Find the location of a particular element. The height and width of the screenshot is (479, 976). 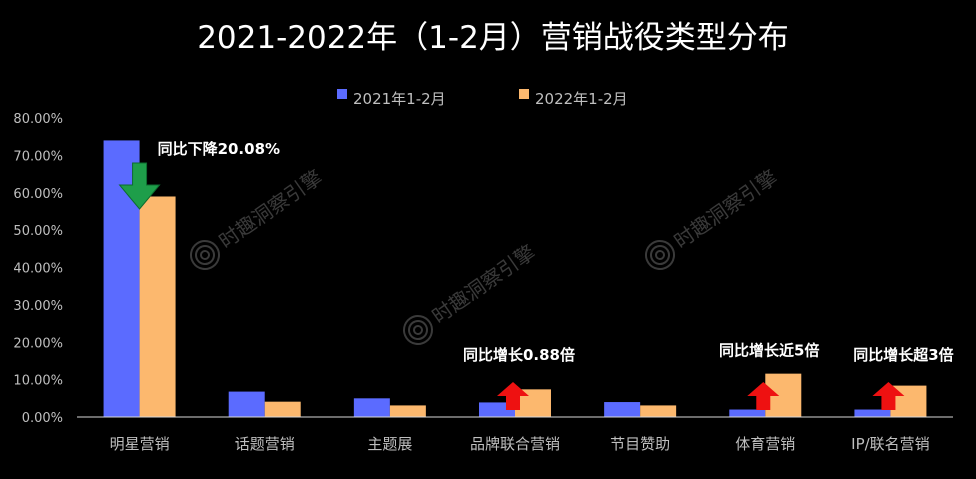

annotation-label: 同比增长0.88倍 is located at coordinates (519, 355).